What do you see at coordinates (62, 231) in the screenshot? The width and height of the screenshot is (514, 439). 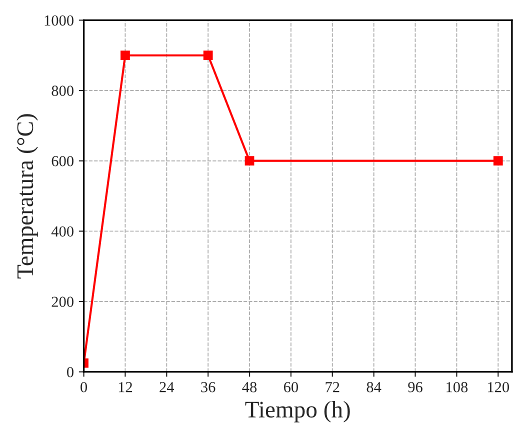 I see `y-tick-label: 400` at bounding box center [62, 231].